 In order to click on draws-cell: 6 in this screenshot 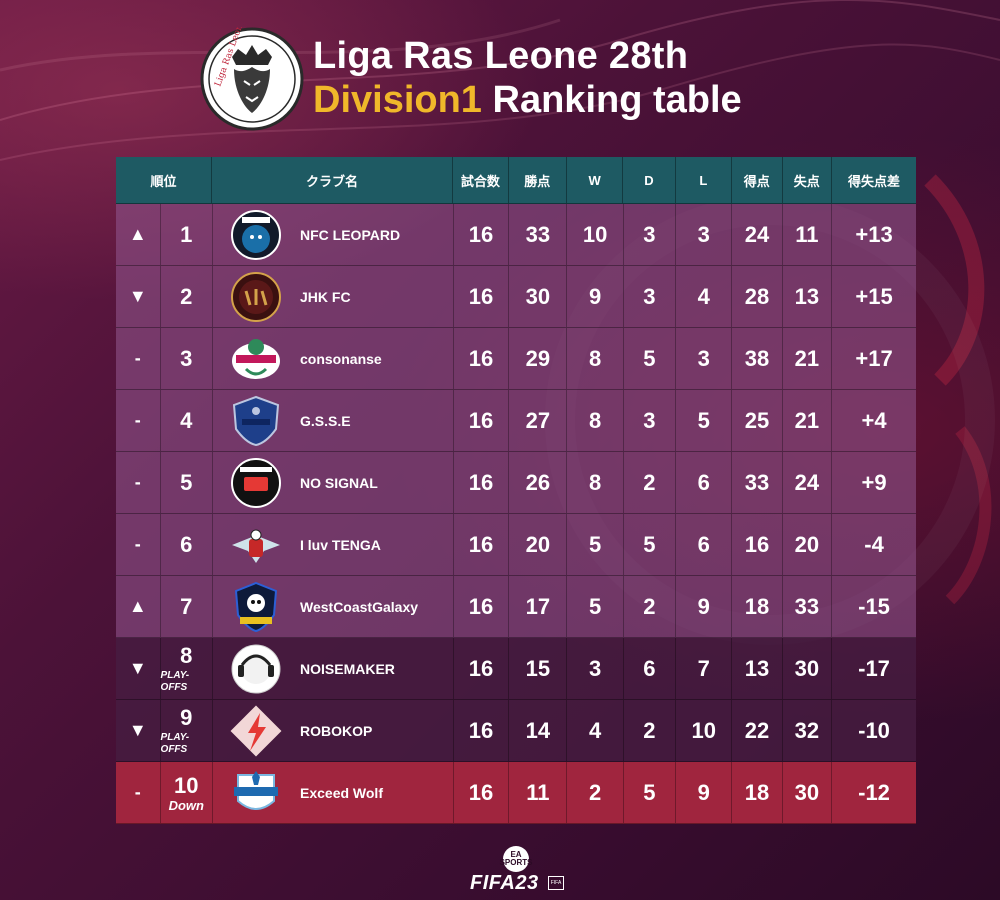, I will do `click(650, 668)`.